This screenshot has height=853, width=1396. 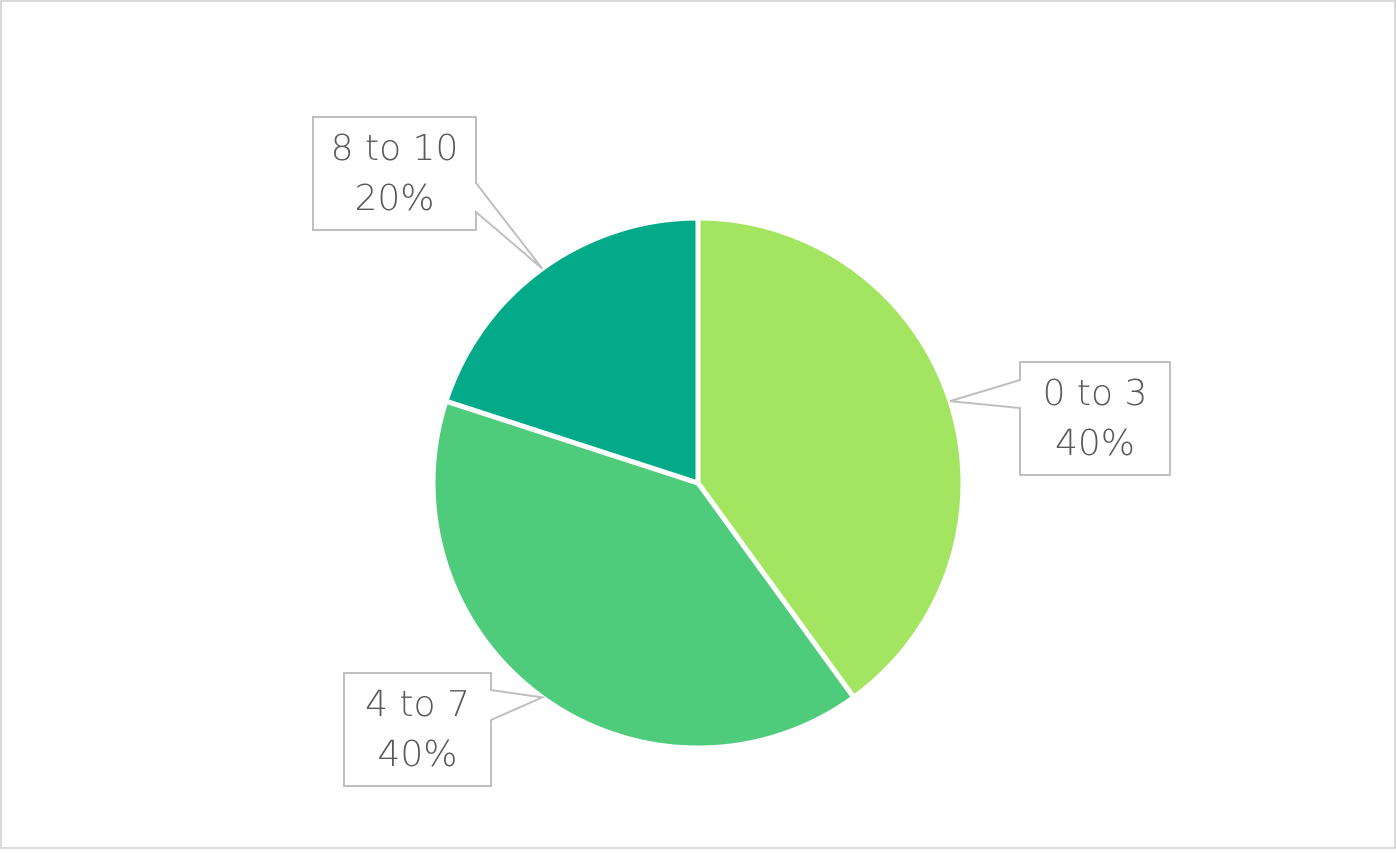 I want to click on category-label: 4 to 7, so click(x=417, y=704).